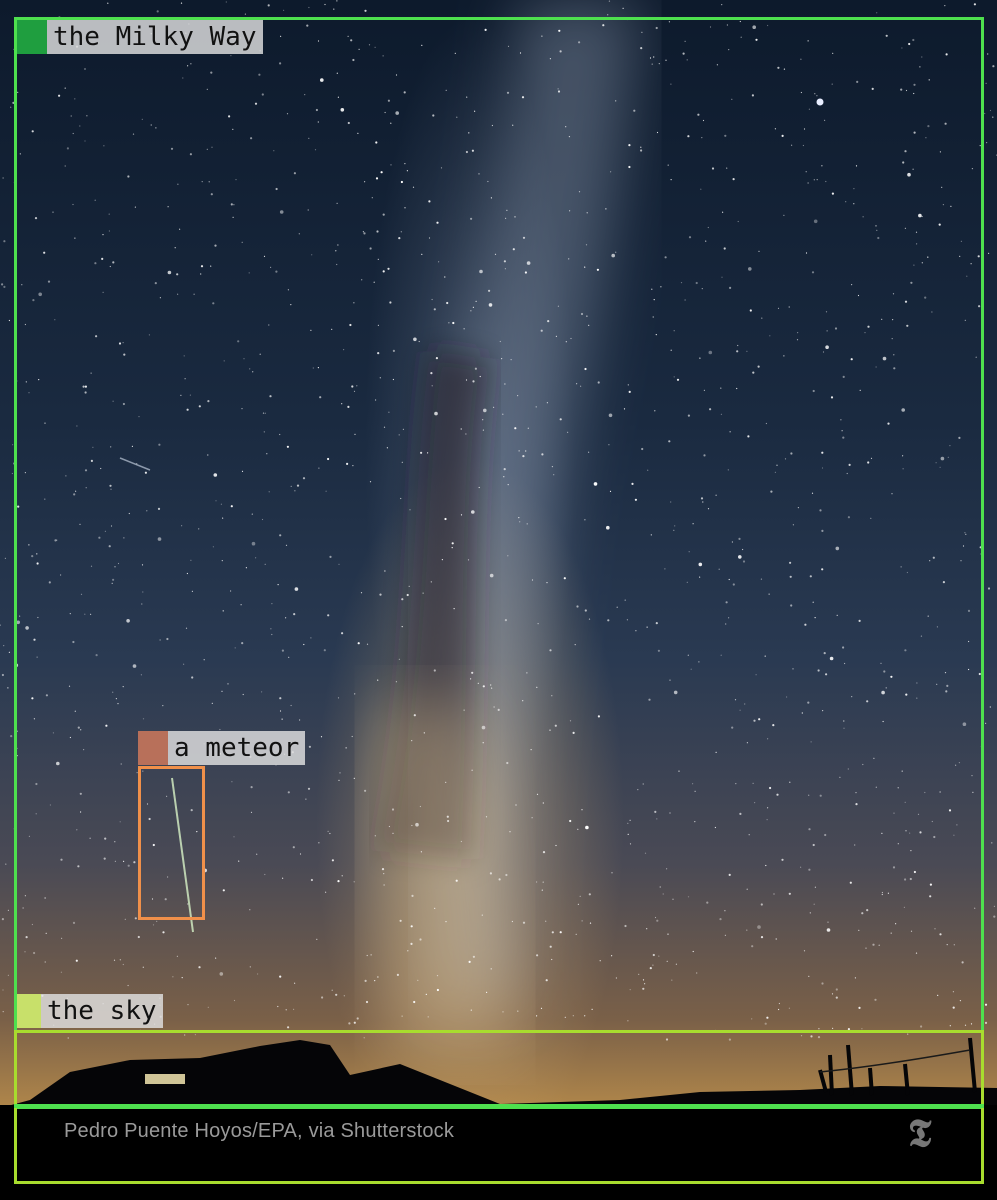 This screenshot has width=997, height=1200. I want to click on sky-tag-swatch, so click(29, 1011).